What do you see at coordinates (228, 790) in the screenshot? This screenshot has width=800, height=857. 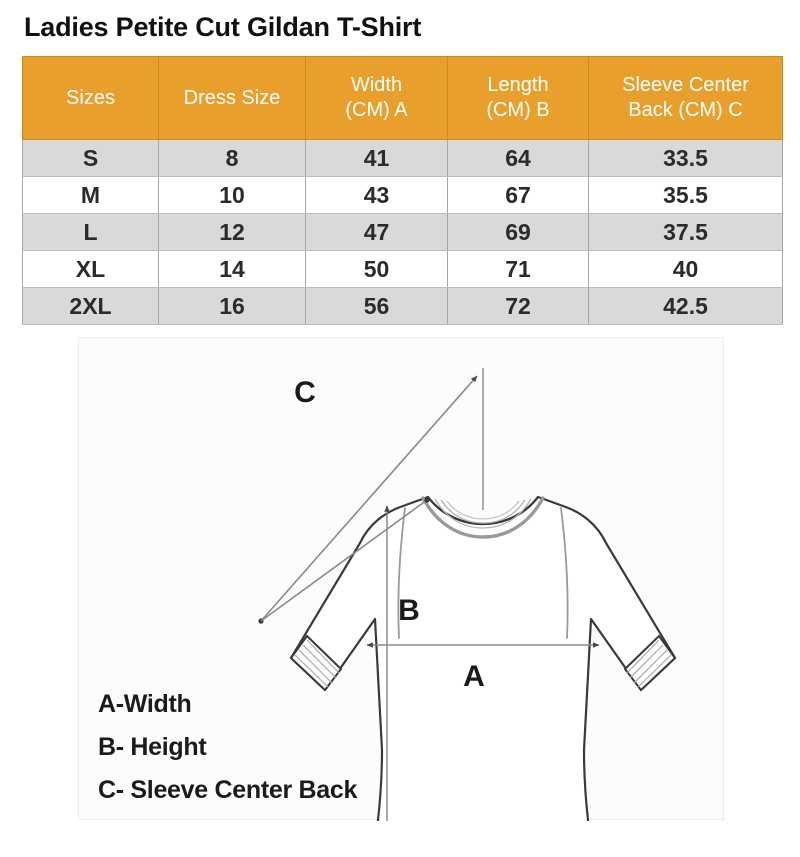 I see `legend-item-c: C- Sleeve Center Back` at bounding box center [228, 790].